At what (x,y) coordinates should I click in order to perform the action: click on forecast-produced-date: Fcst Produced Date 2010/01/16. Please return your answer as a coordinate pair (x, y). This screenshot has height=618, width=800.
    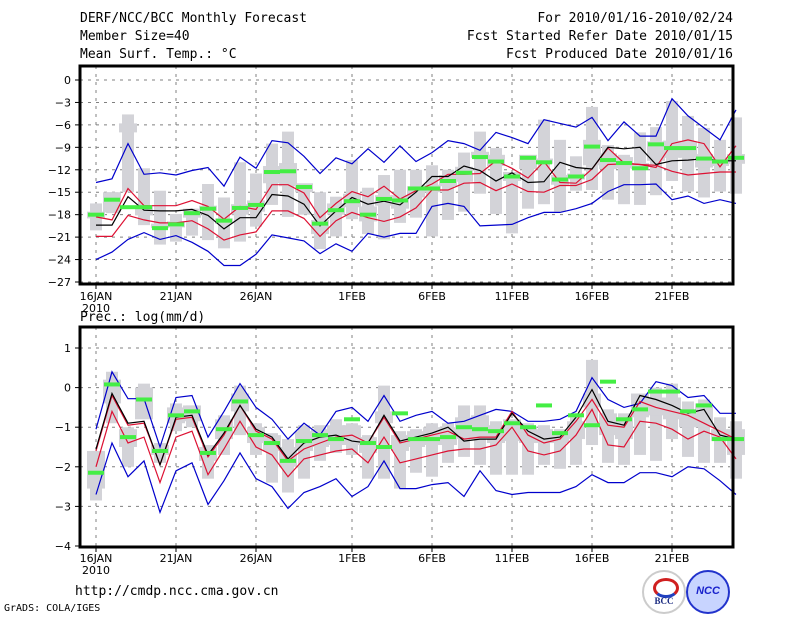
    Looking at the image, I should click on (619, 54).